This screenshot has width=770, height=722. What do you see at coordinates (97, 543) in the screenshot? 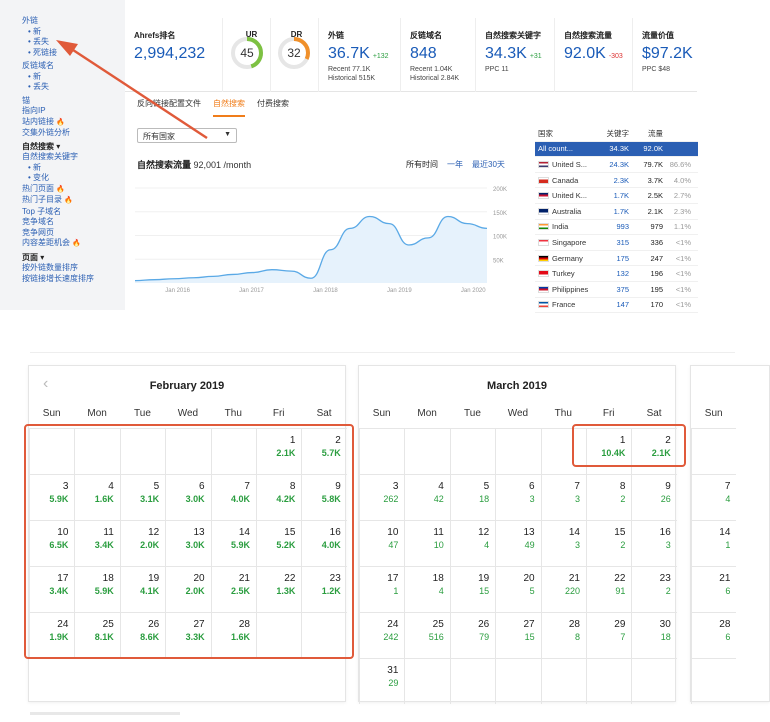
I see `calendar-day: 11 3.4K` at bounding box center [97, 543].